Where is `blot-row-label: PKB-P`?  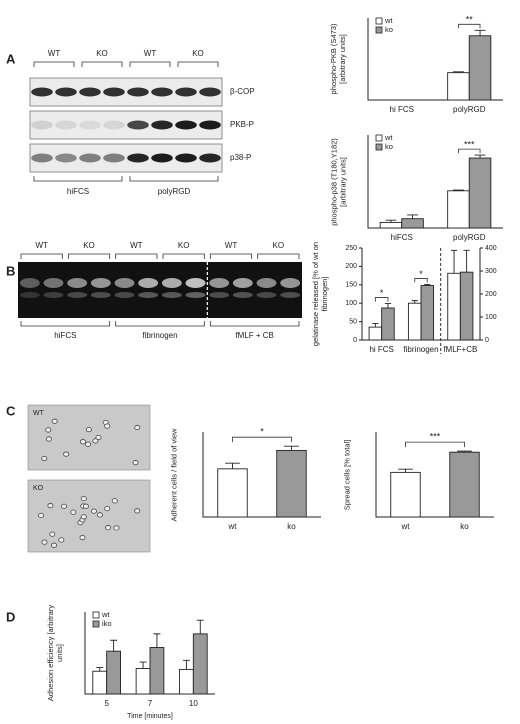
blot-row-label: PKB-P is located at coordinates (242, 124).